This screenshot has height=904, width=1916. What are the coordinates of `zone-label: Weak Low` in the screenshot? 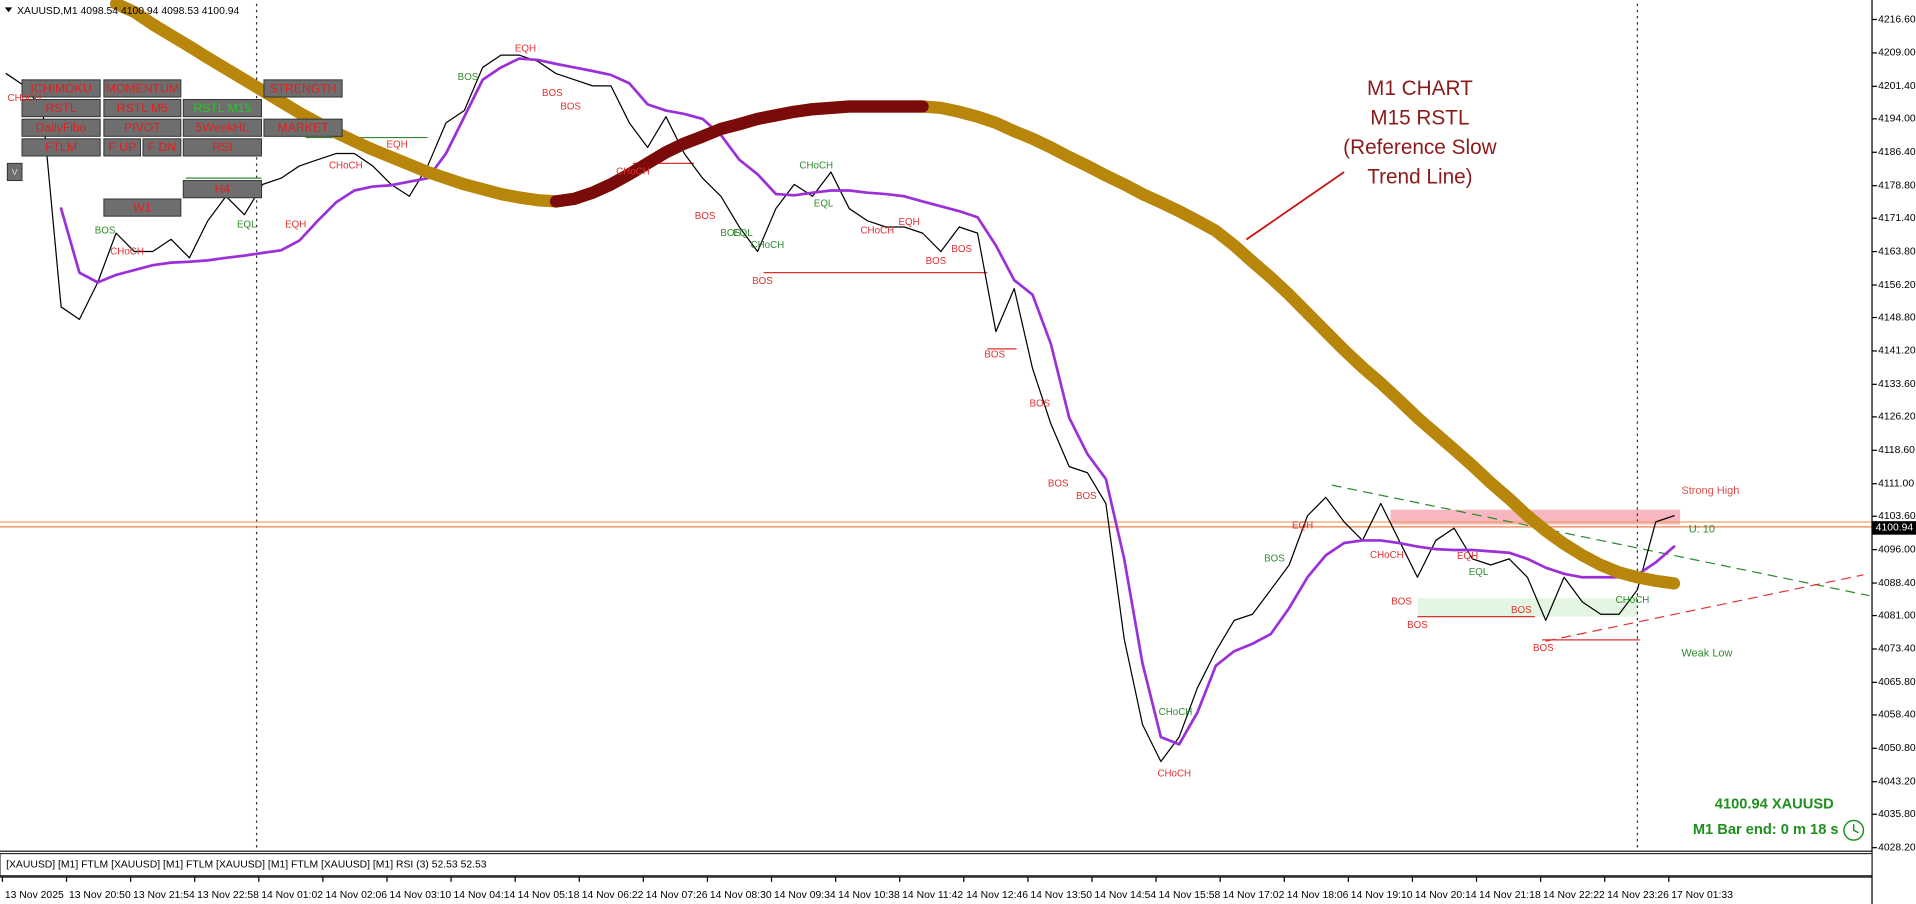 It's located at (1706, 653).